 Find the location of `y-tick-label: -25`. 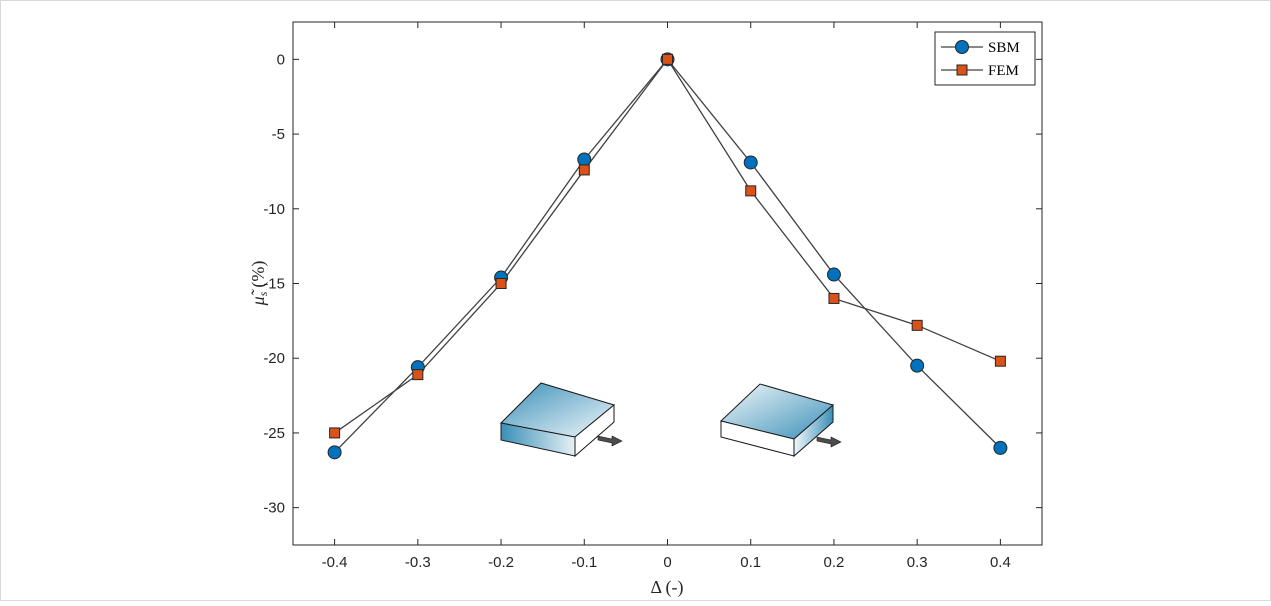

y-tick-label: -25 is located at coordinates (274, 433).